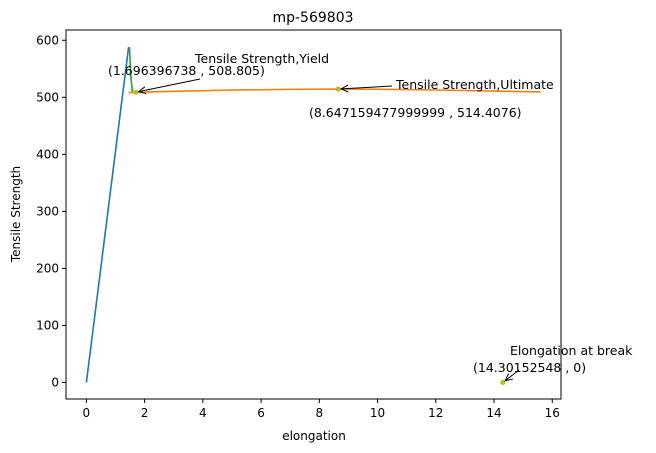 This screenshot has height=453, width=656. I want to click on y-axis: 0 100 200 300 400 500 600, so click(51, 211).